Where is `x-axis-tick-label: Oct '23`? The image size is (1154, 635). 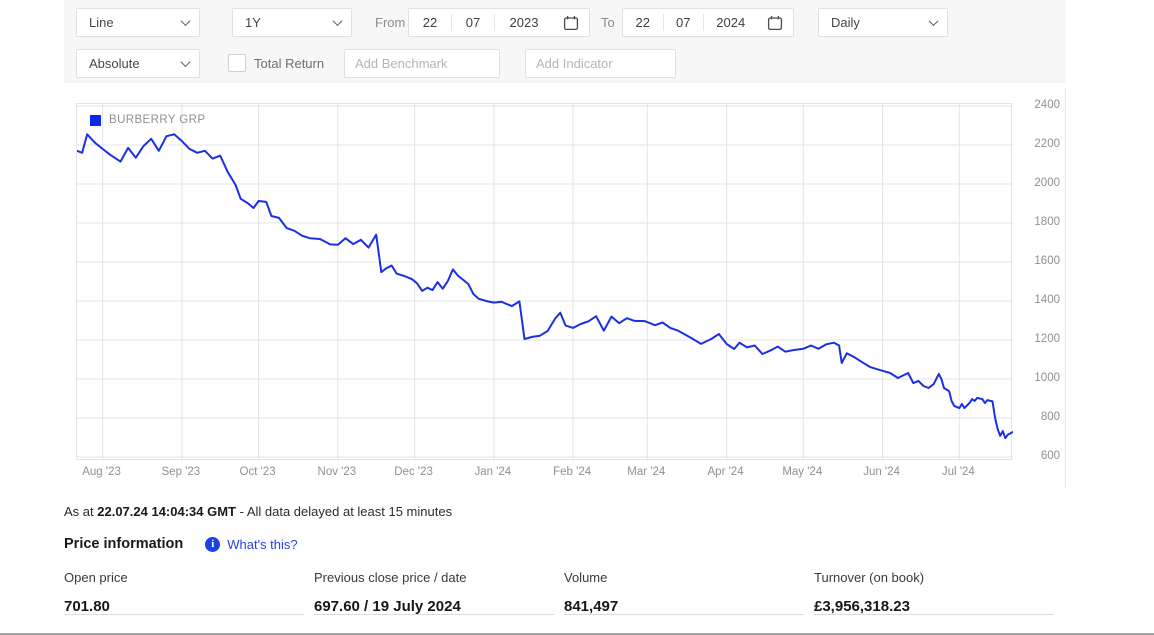 x-axis-tick-label: Oct '23 is located at coordinates (257, 472).